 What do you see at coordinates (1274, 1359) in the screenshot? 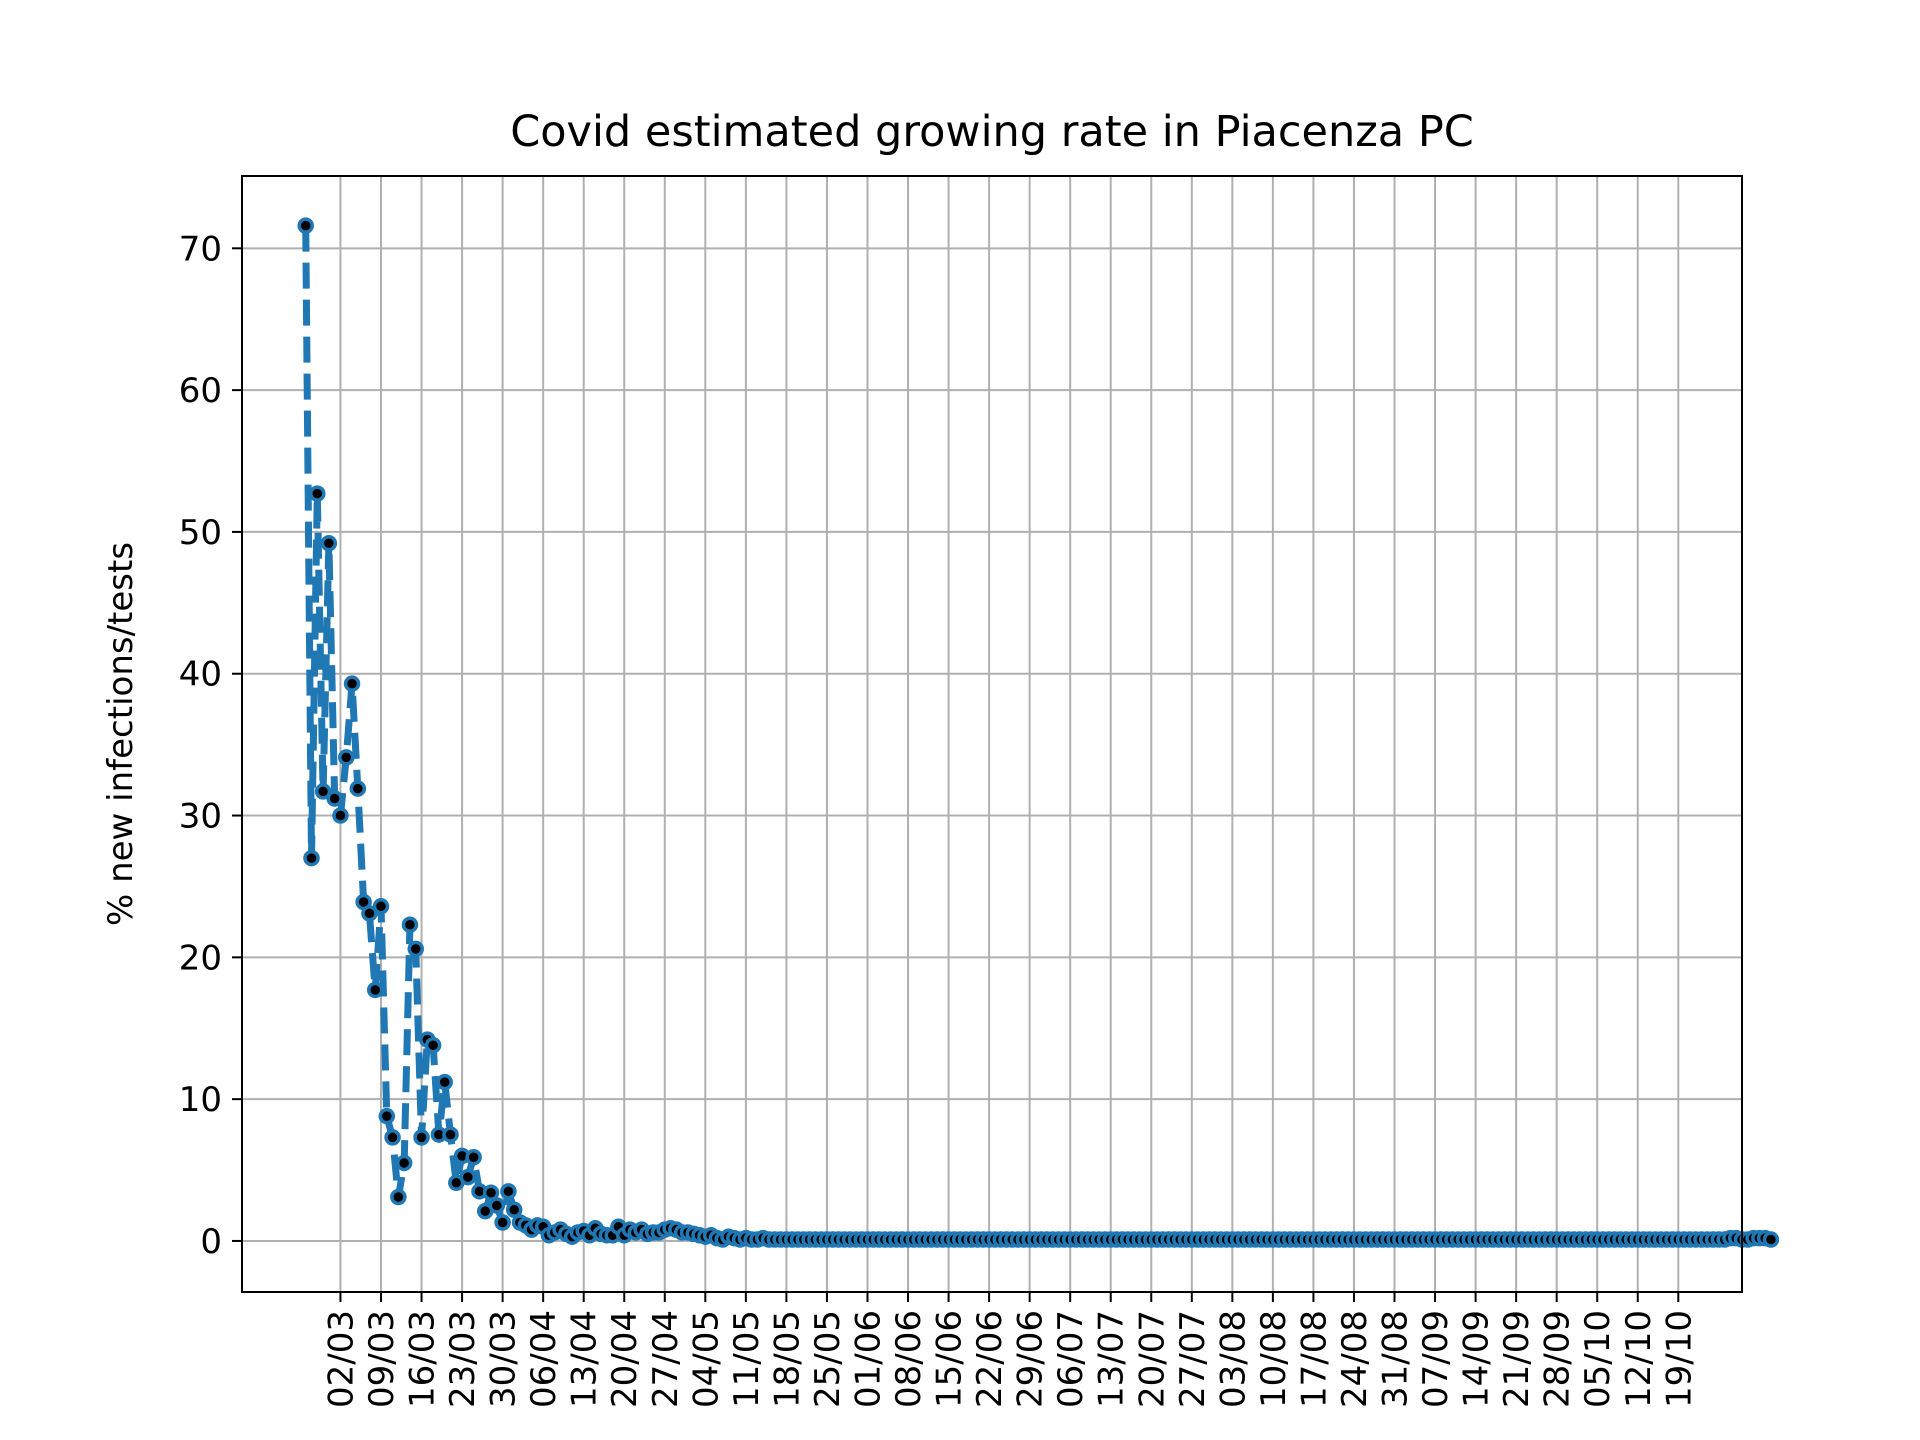
I see `x-tick-label: 10/08` at bounding box center [1274, 1359].